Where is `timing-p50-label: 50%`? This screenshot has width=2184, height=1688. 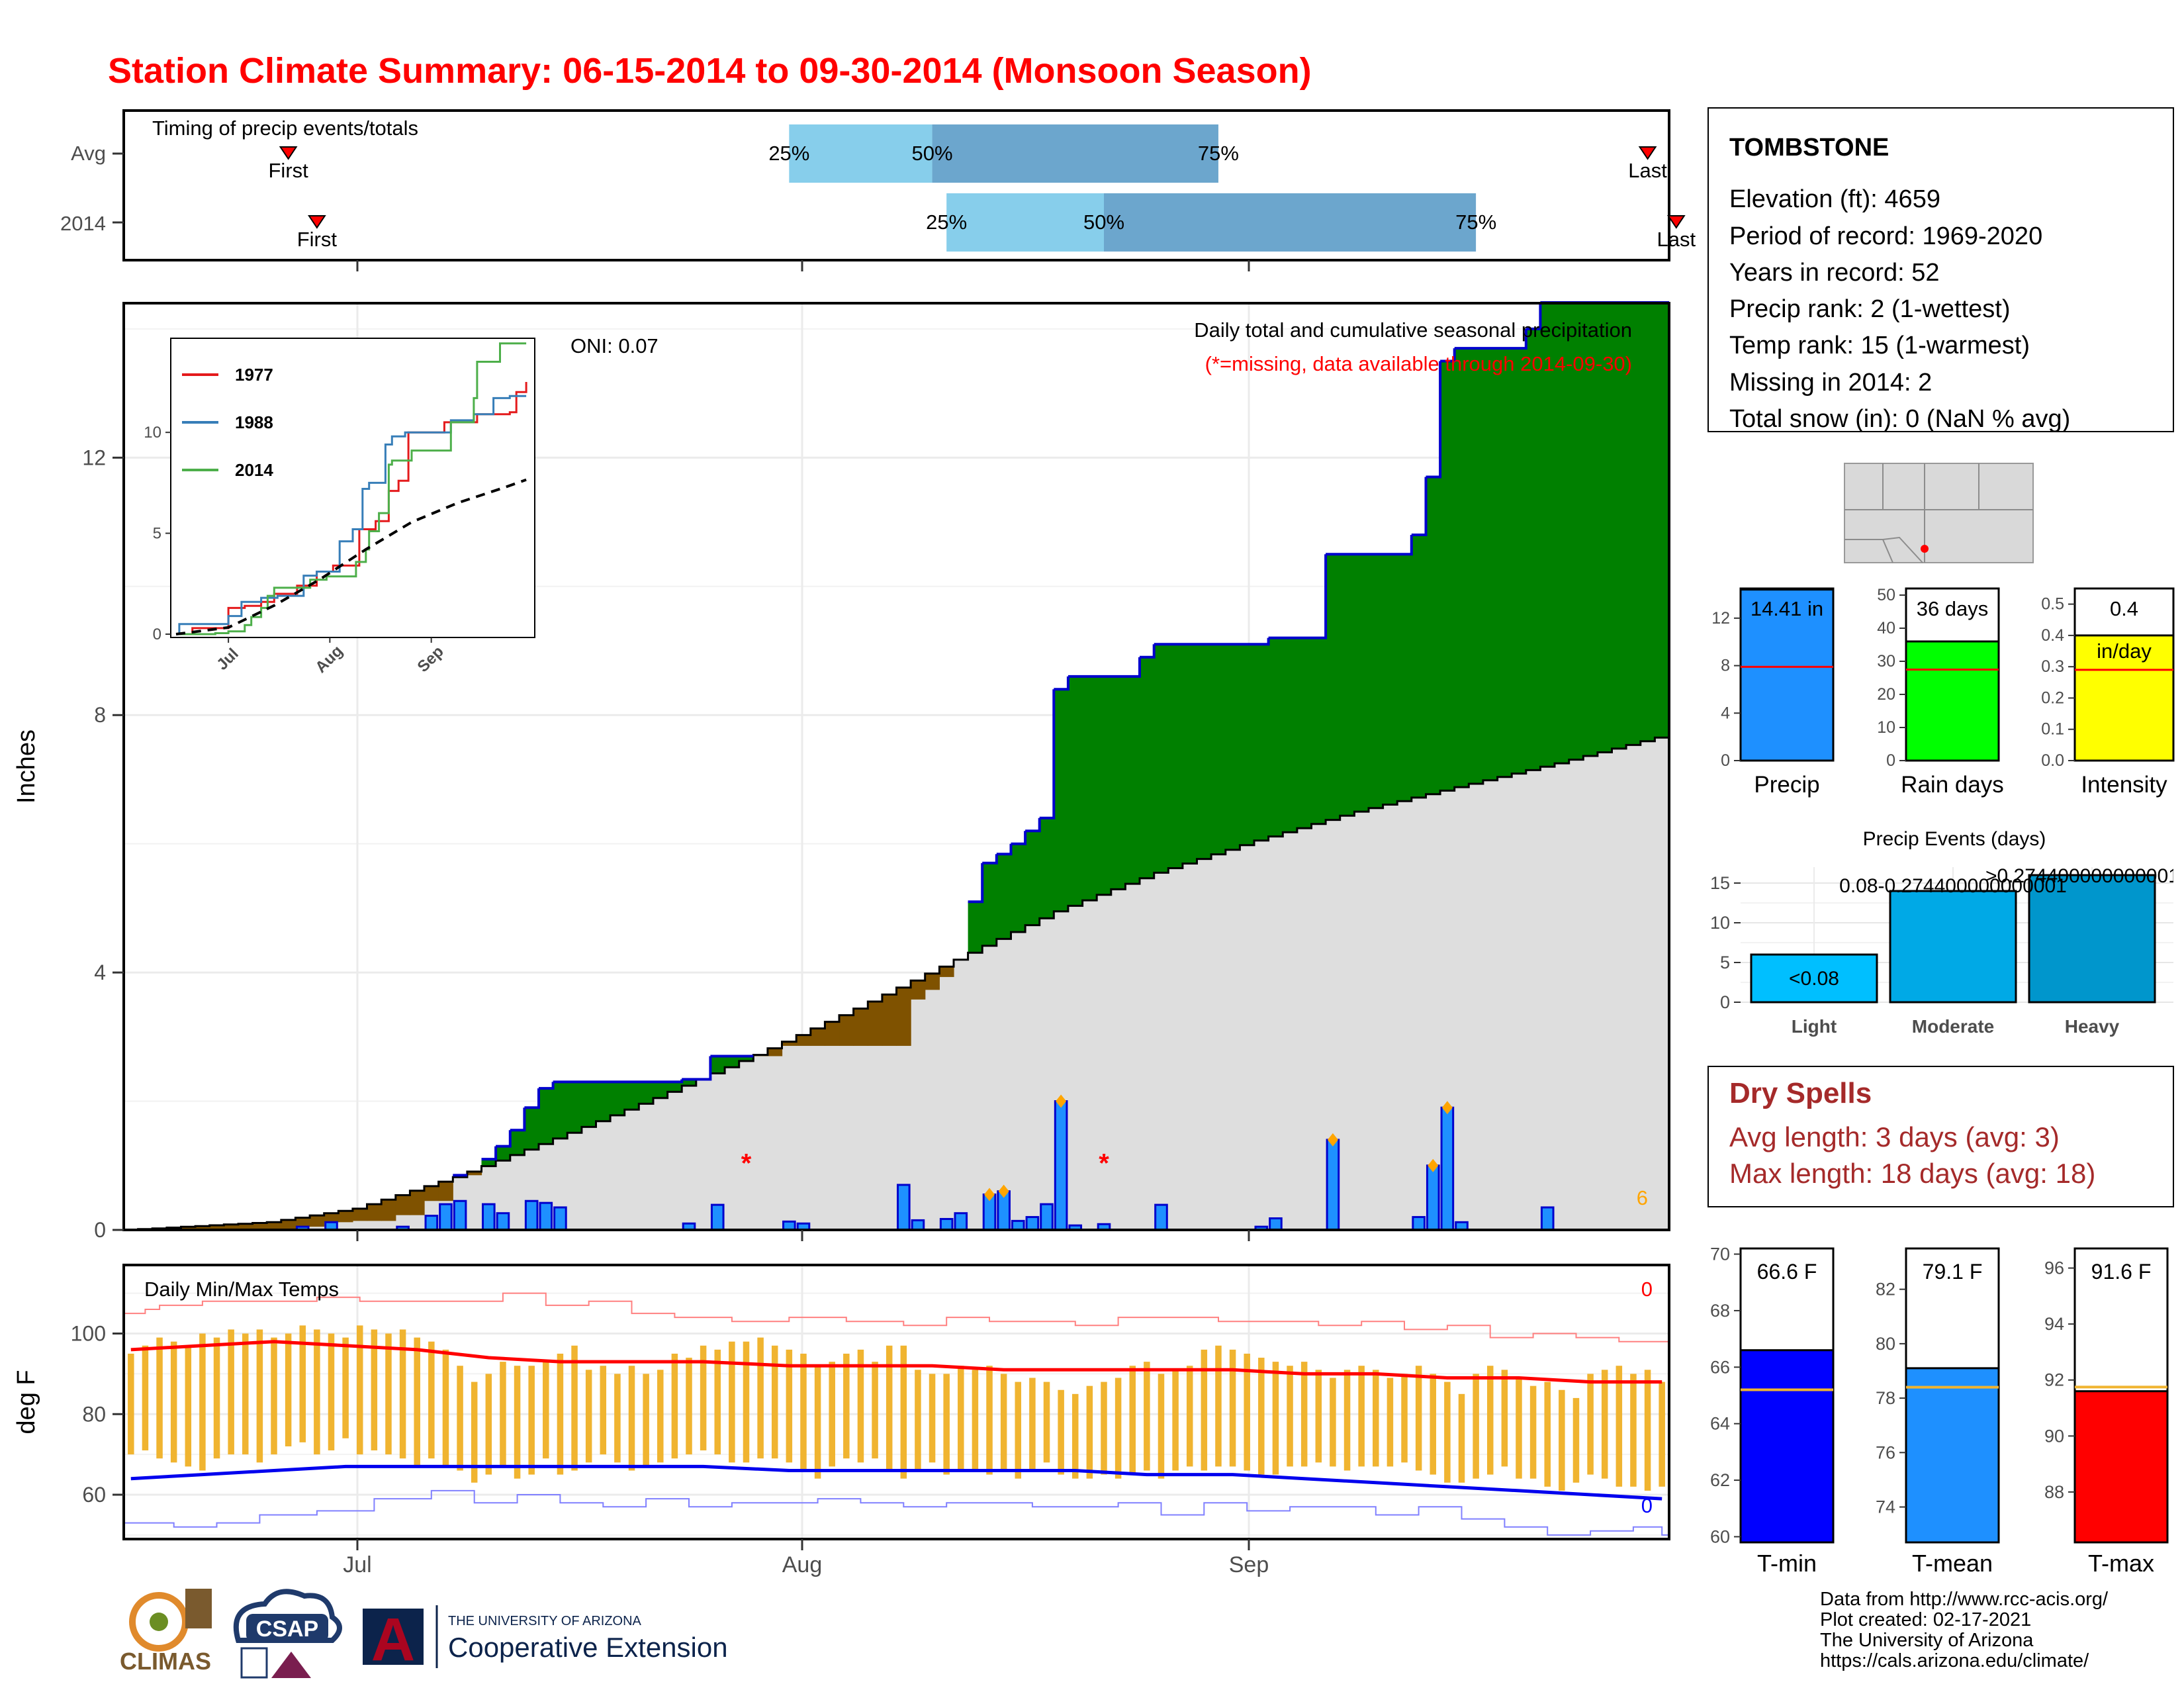 timing-p50-label: 50% is located at coordinates (1103, 222).